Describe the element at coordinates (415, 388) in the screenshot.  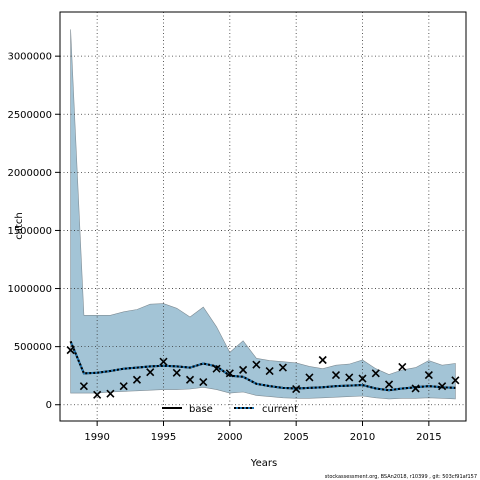
I see `observation-marker-2014` at that location.